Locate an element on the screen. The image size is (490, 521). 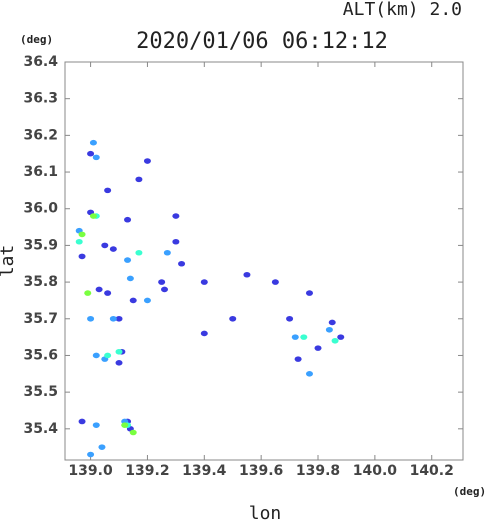
y-unit: (deg) is located at coordinates (36, 39).